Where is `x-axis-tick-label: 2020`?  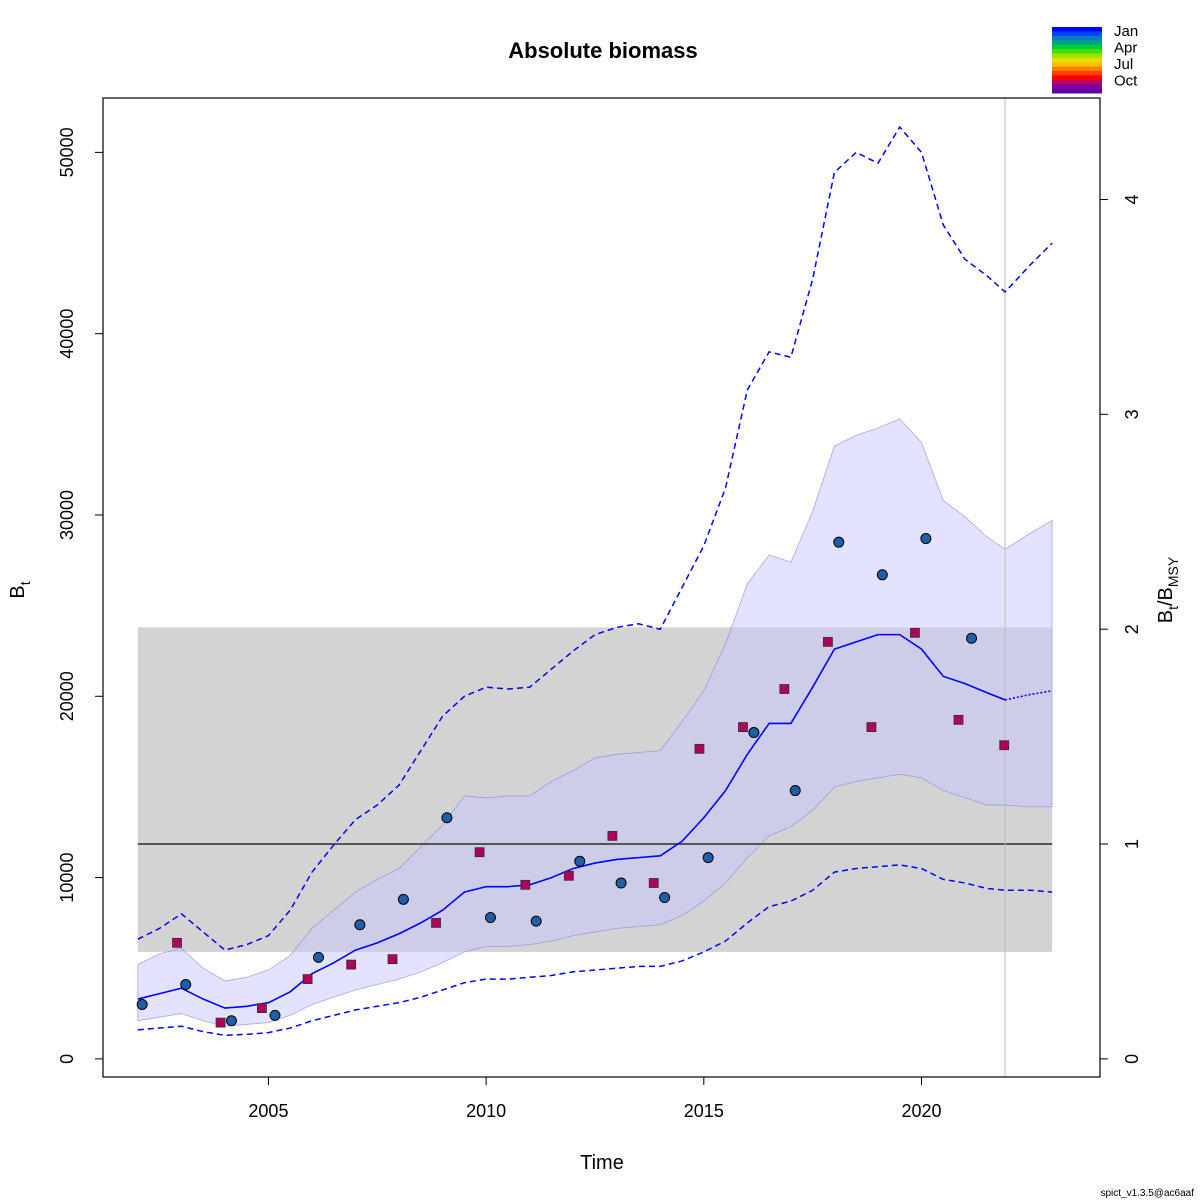
x-axis-tick-label: 2020 is located at coordinates (921, 1111).